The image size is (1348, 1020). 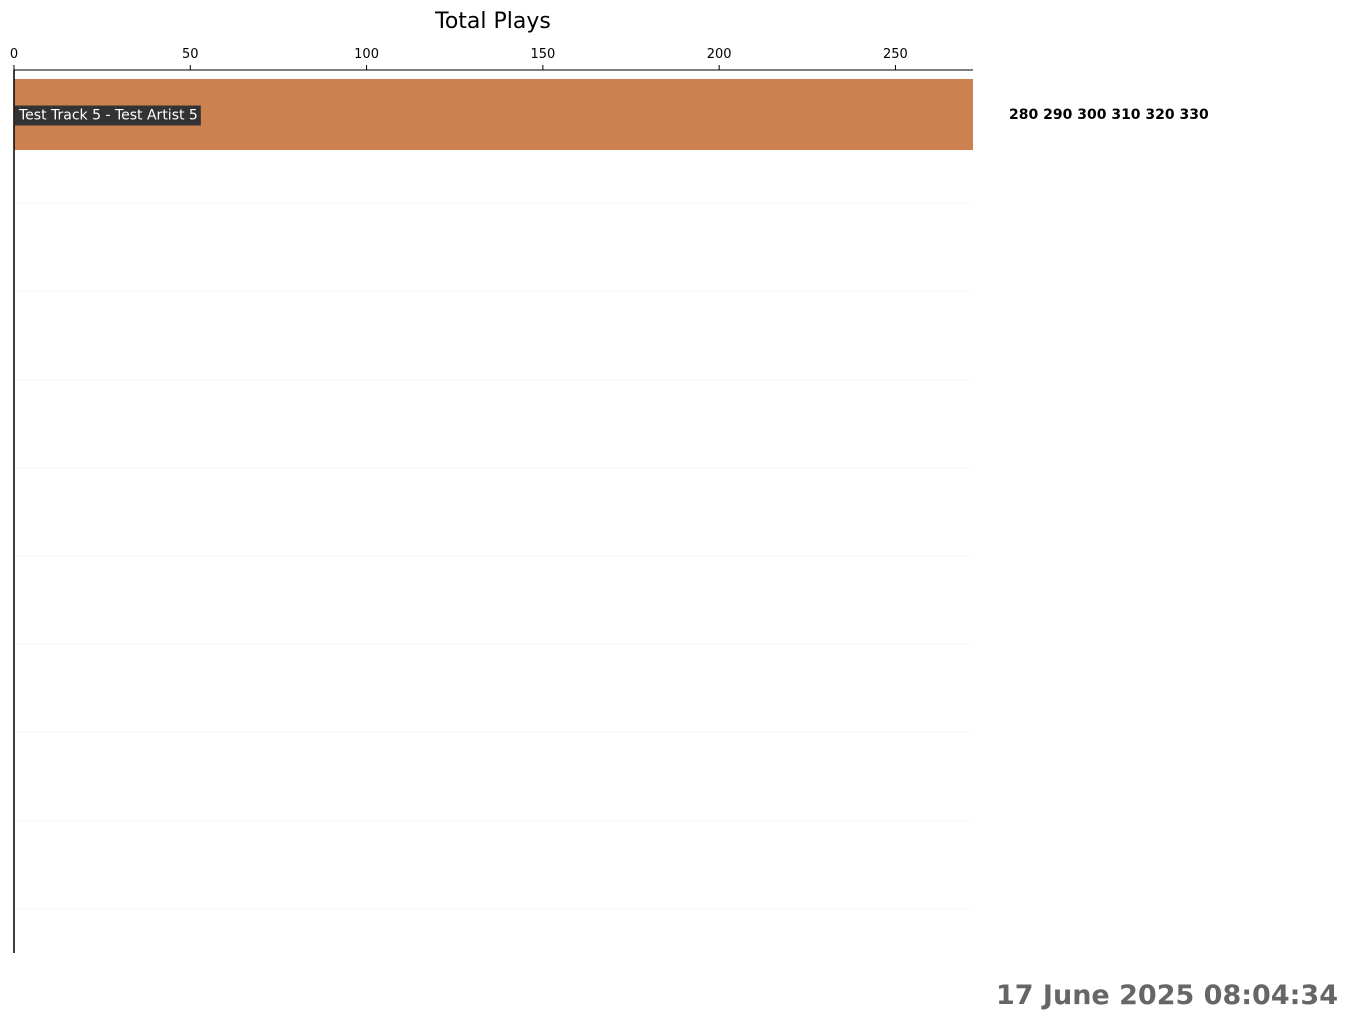 I want to click on x-tick-label: 200, so click(x=719, y=54).